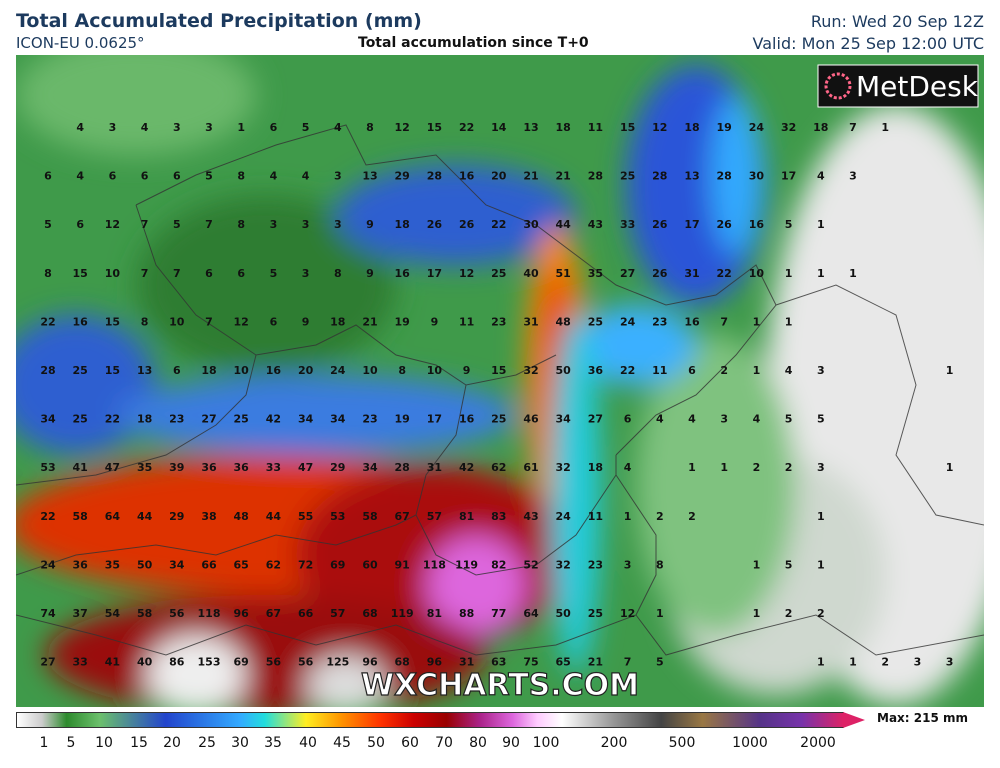 This screenshot has height=768, width=1000. What do you see at coordinates (337, 662) in the screenshot?
I see `grid-value: 125` at bounding box center [337, 662].